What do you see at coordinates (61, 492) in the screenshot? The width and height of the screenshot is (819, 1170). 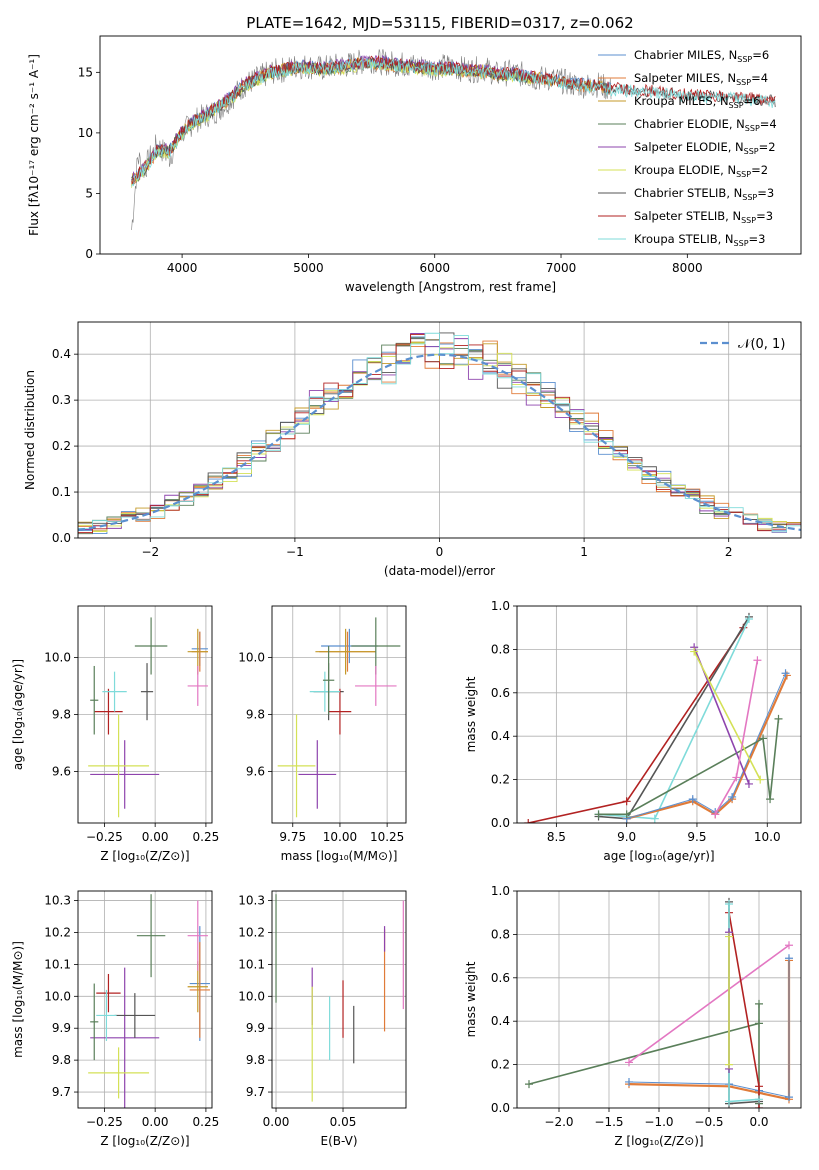 I see `residuals-ytick-label: 0.1` at bounding box center [61, 492].